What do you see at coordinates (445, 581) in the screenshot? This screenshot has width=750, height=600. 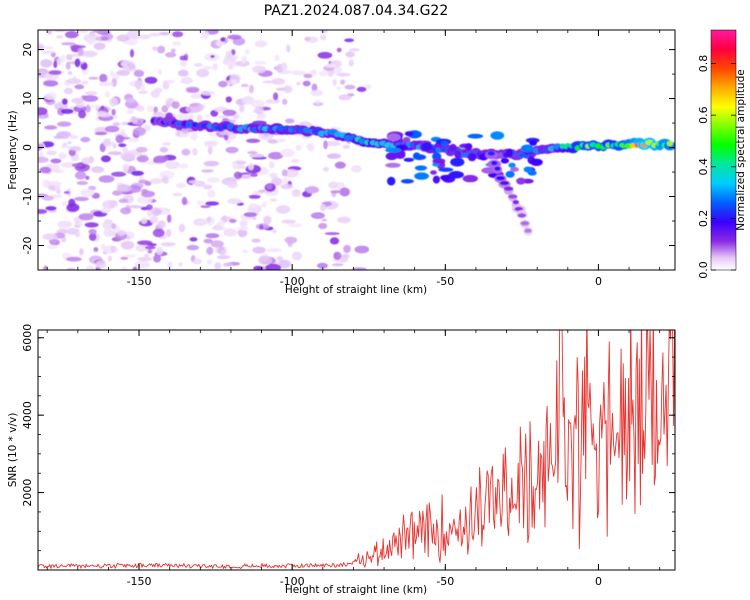 I see `x-tick-label: -50` at bounding box center [445, 581].